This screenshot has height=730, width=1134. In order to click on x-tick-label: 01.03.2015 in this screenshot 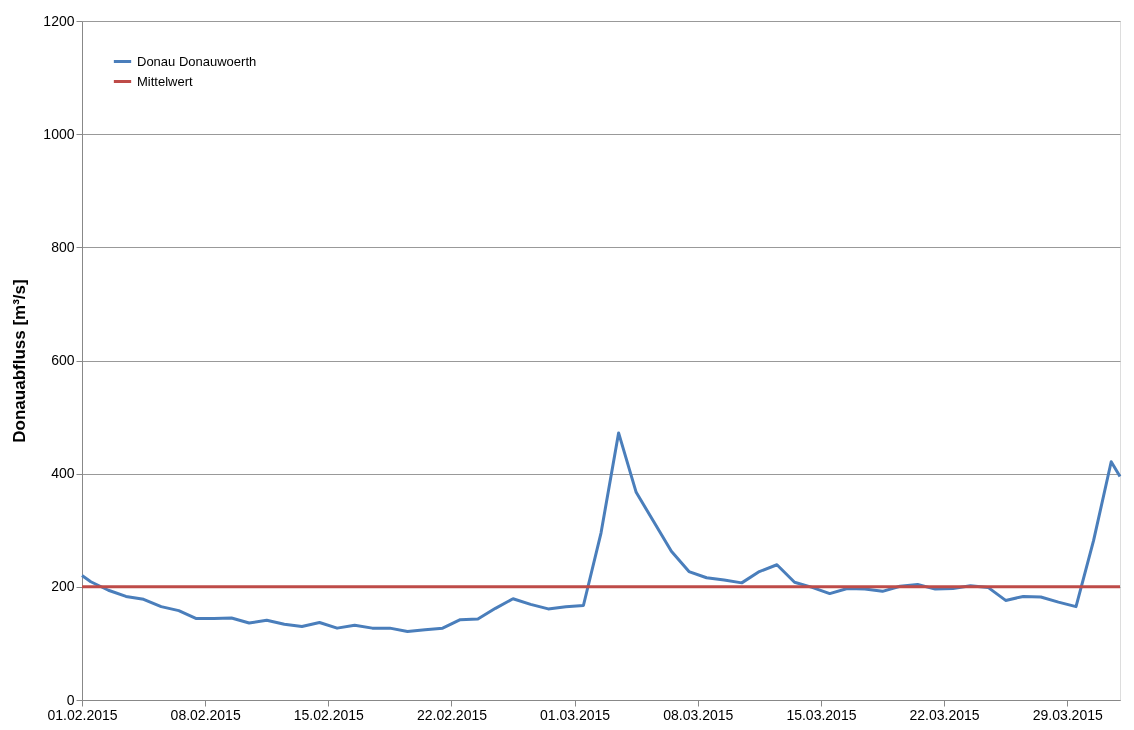, I will do `click(575, 714)`.